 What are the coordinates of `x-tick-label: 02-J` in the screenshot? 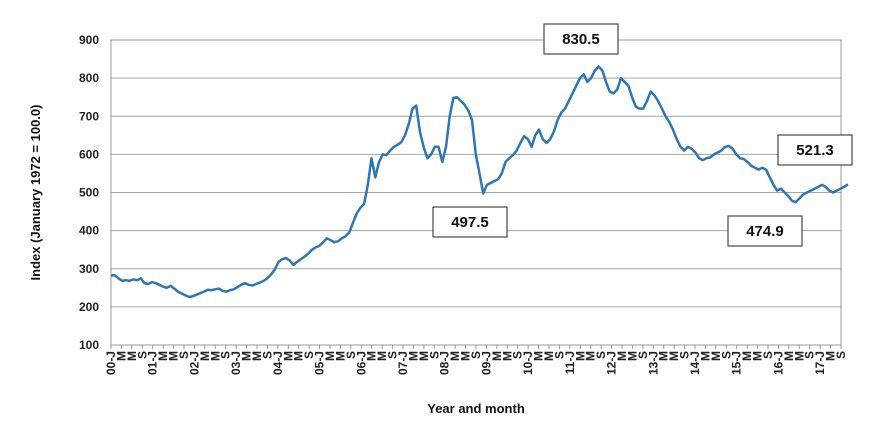 It's located at (194, 363).